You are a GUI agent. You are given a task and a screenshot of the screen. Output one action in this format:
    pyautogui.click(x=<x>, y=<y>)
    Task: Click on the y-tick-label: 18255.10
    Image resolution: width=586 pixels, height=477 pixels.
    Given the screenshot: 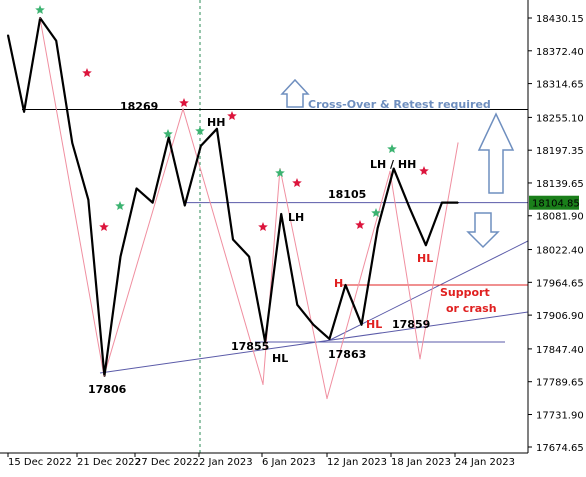 What is the action you would take?
    pyautogui.click(x=560, y=118)
    